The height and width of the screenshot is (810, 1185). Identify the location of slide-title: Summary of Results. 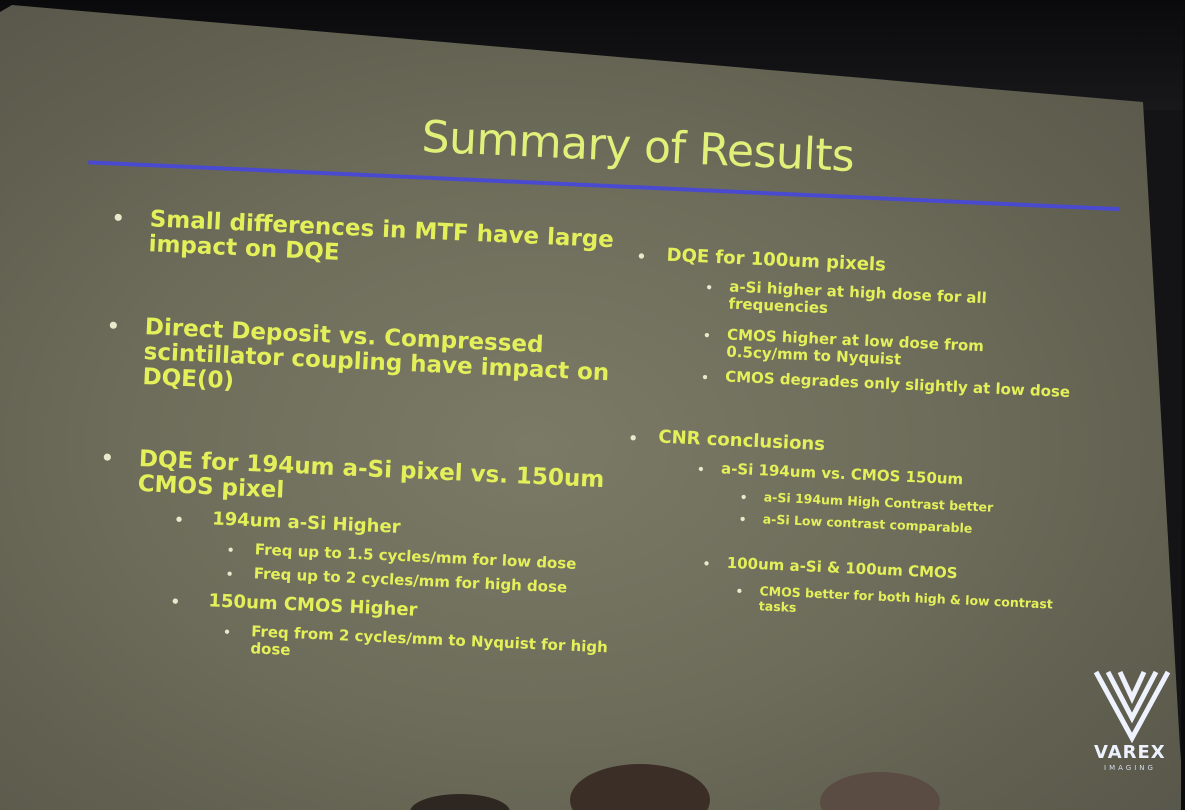
(638, 147).